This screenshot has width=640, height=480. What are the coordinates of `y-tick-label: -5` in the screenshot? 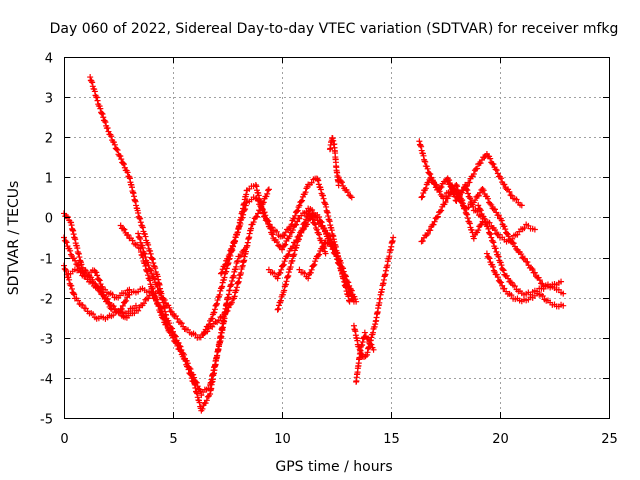 It's located at (46, 420).